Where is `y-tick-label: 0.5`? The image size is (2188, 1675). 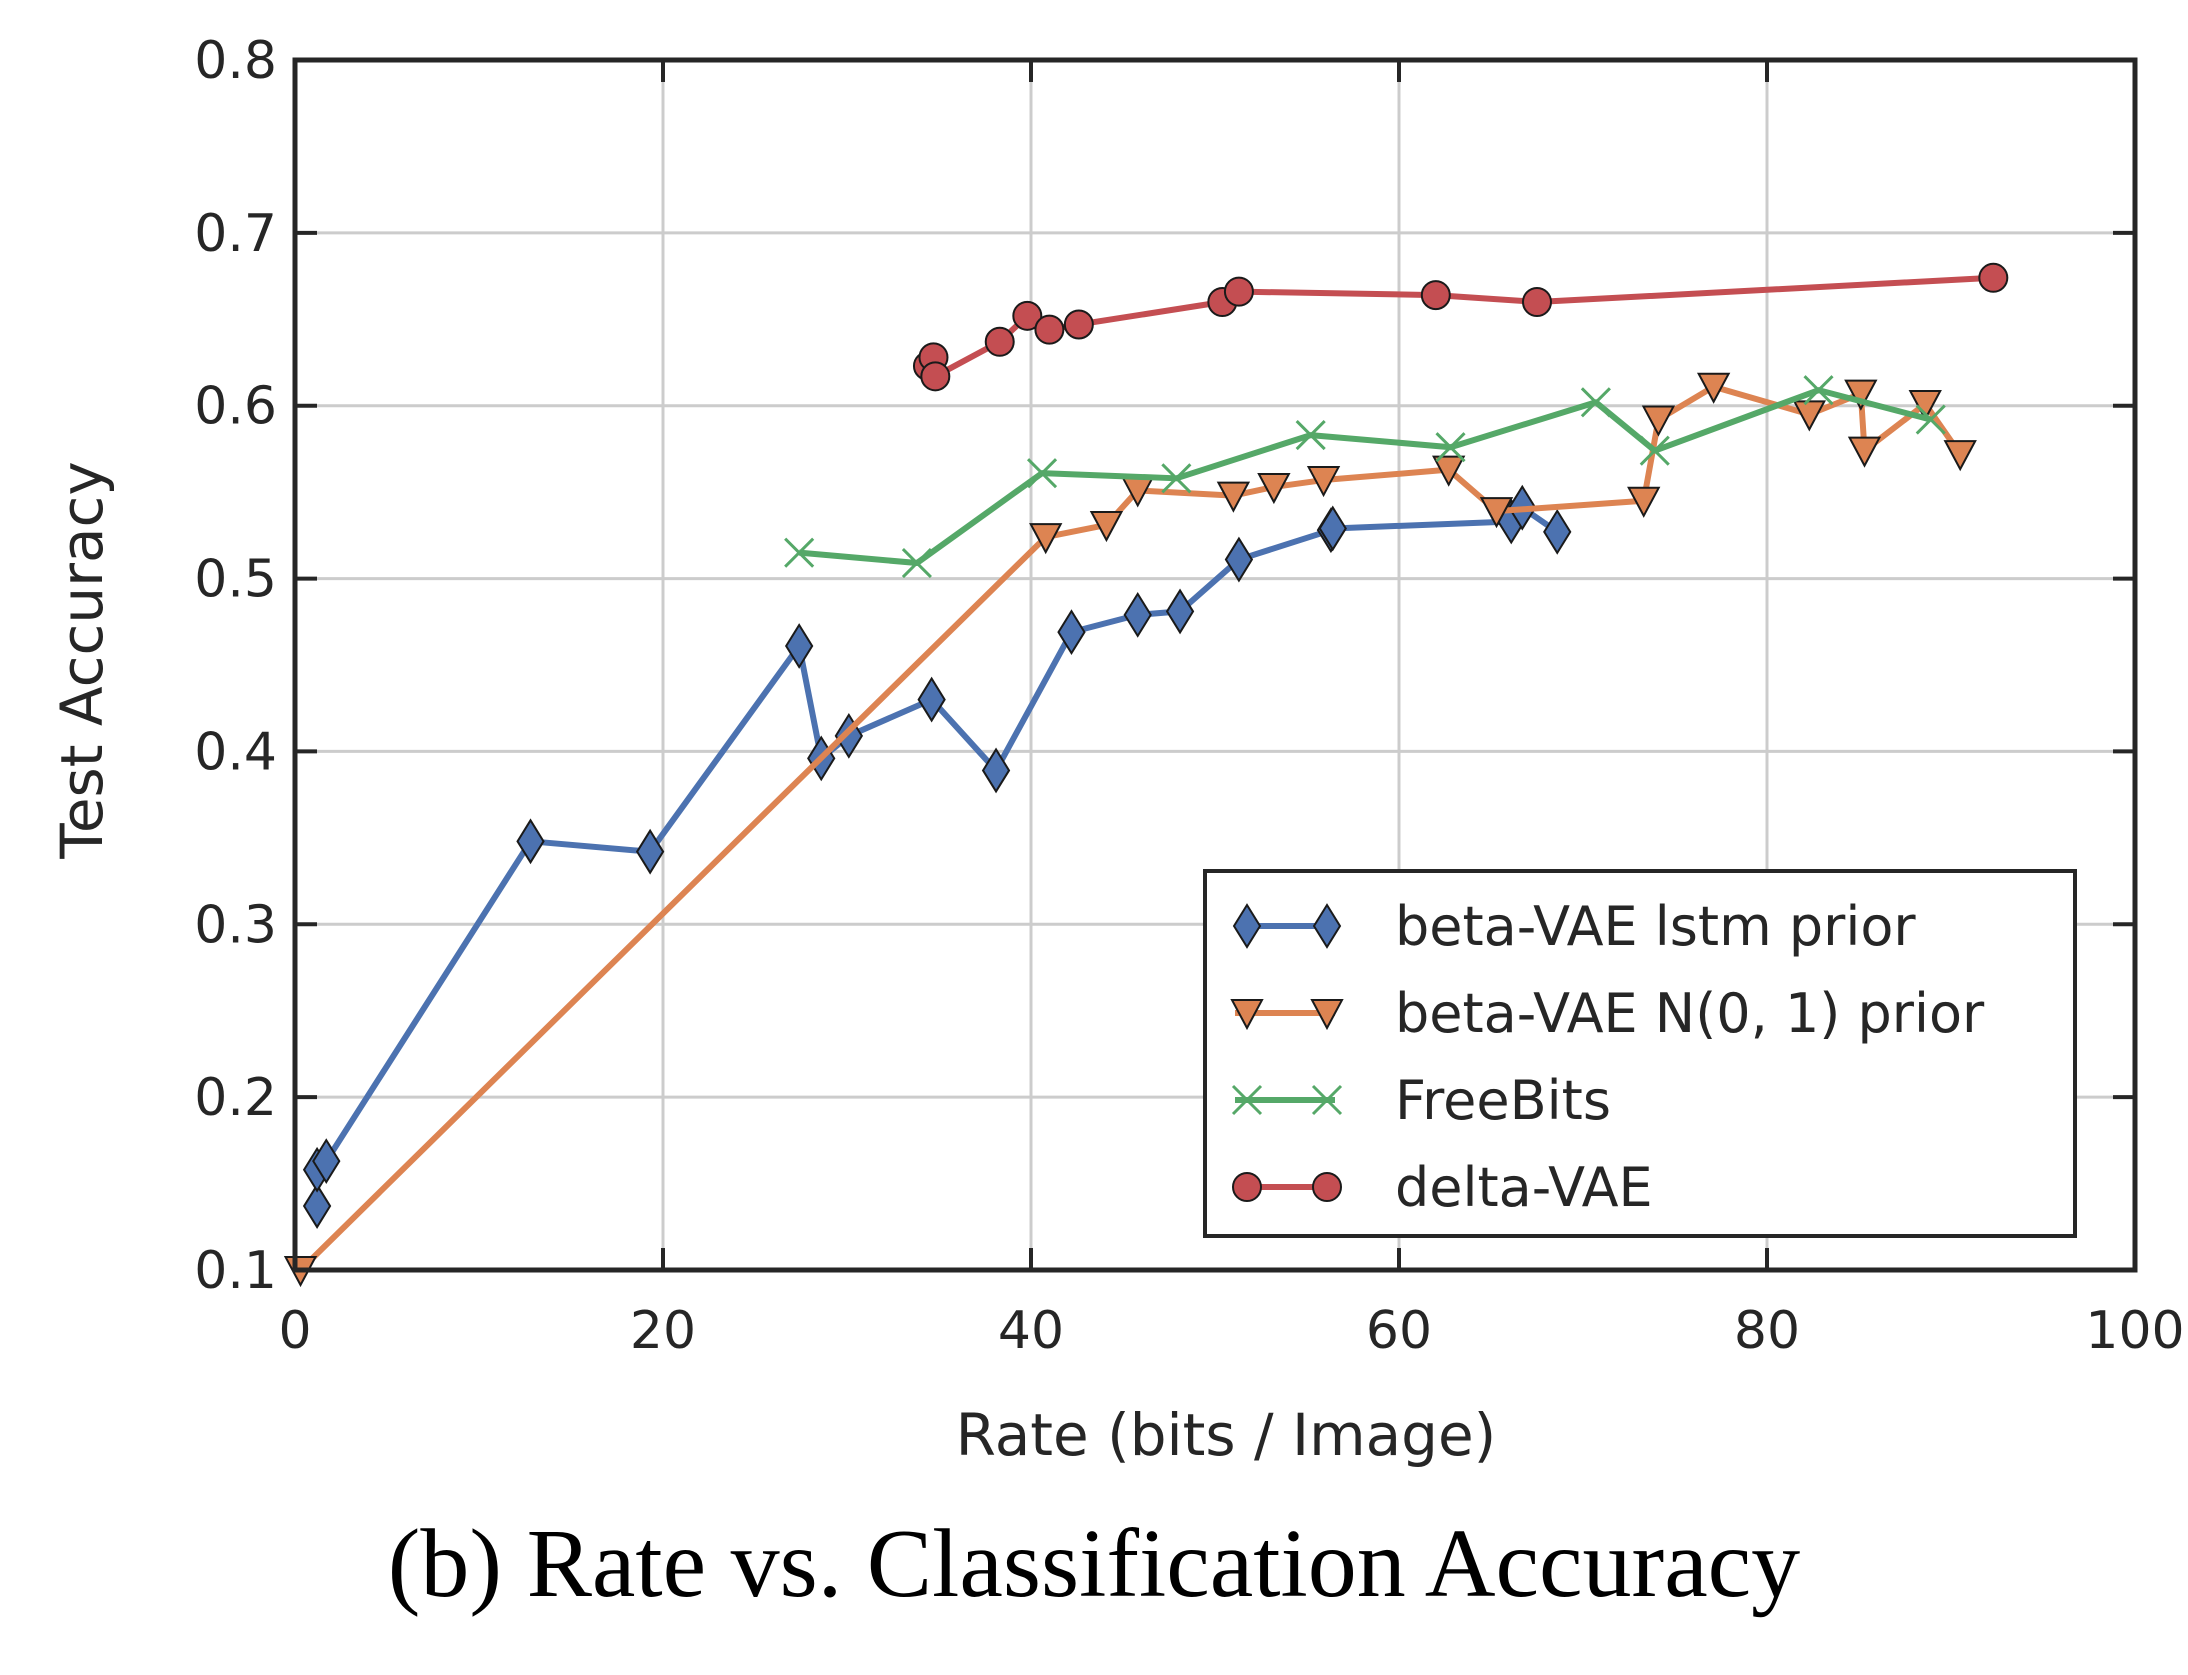
y-tick-label: 0.5 is located at coordinates (235, 580).